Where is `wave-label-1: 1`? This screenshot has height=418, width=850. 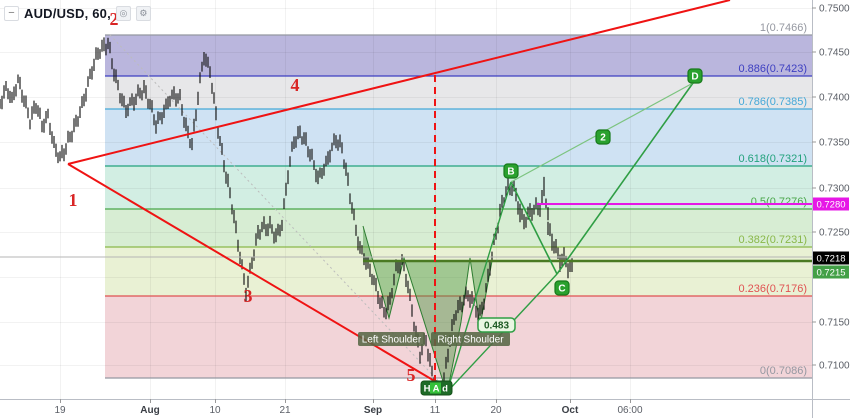
wave-label-1: 1 is located at coordinates (73, 200).